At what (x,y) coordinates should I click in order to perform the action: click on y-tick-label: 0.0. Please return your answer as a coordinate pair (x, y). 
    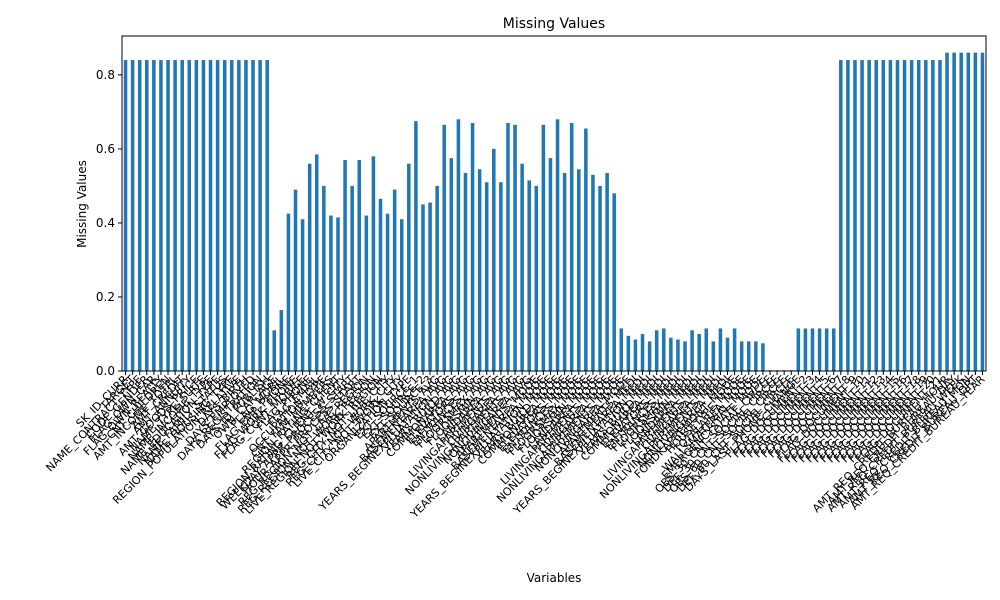
    Looking at the image, I should click on (105, 371).